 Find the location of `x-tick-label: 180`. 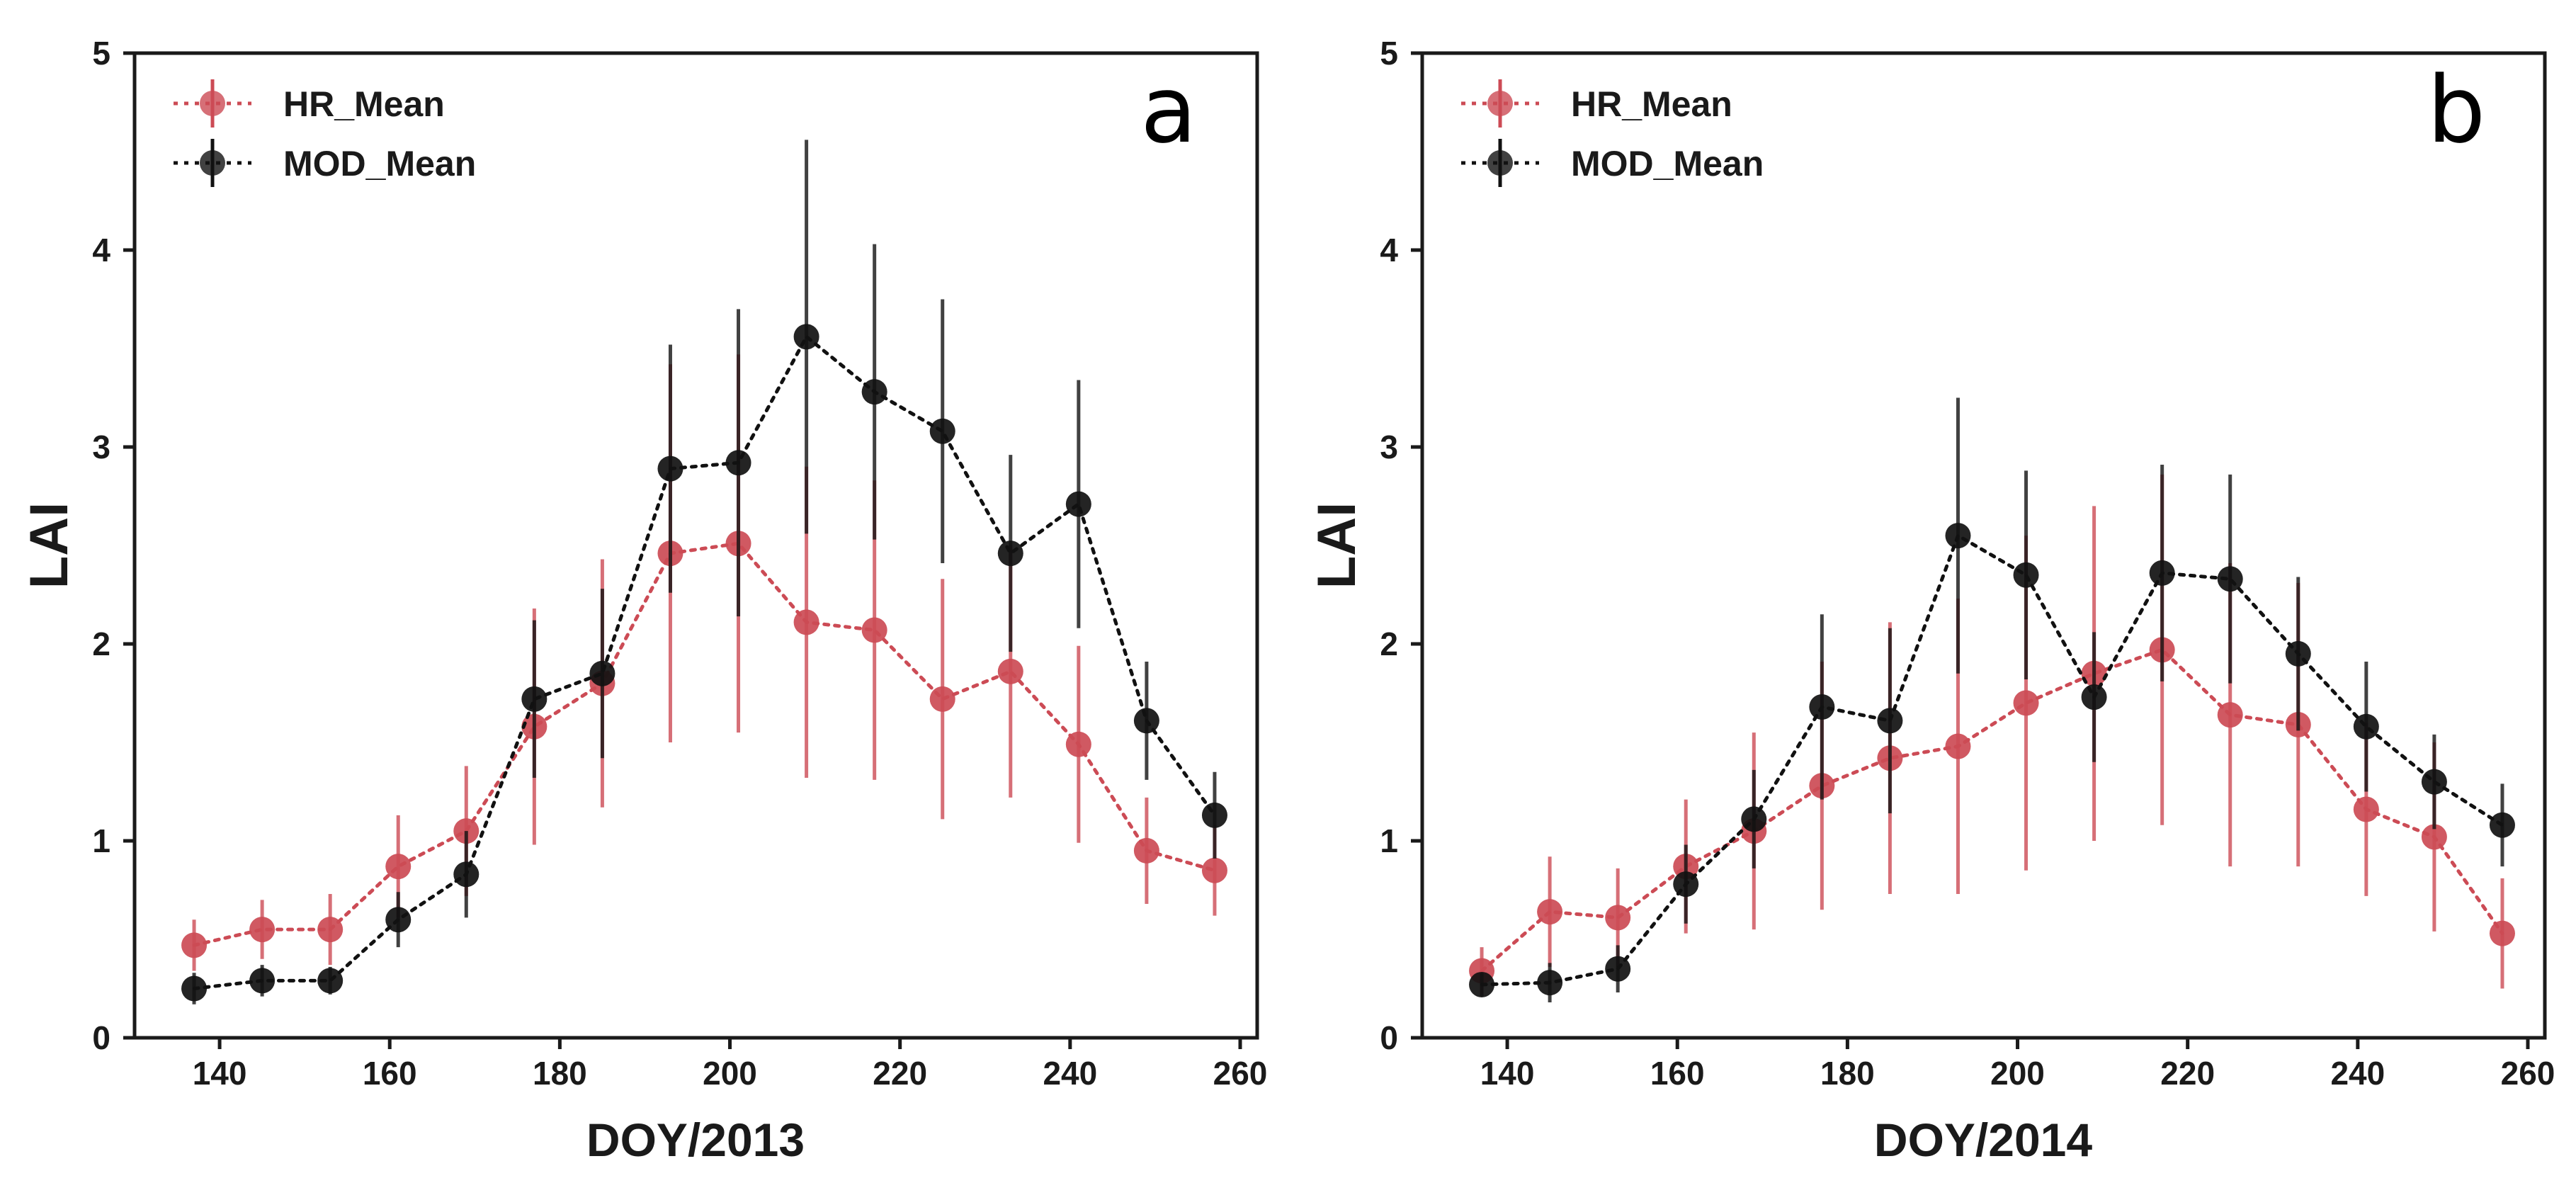

x-tick-label: 180 is located at coordinates (1847, 1073).